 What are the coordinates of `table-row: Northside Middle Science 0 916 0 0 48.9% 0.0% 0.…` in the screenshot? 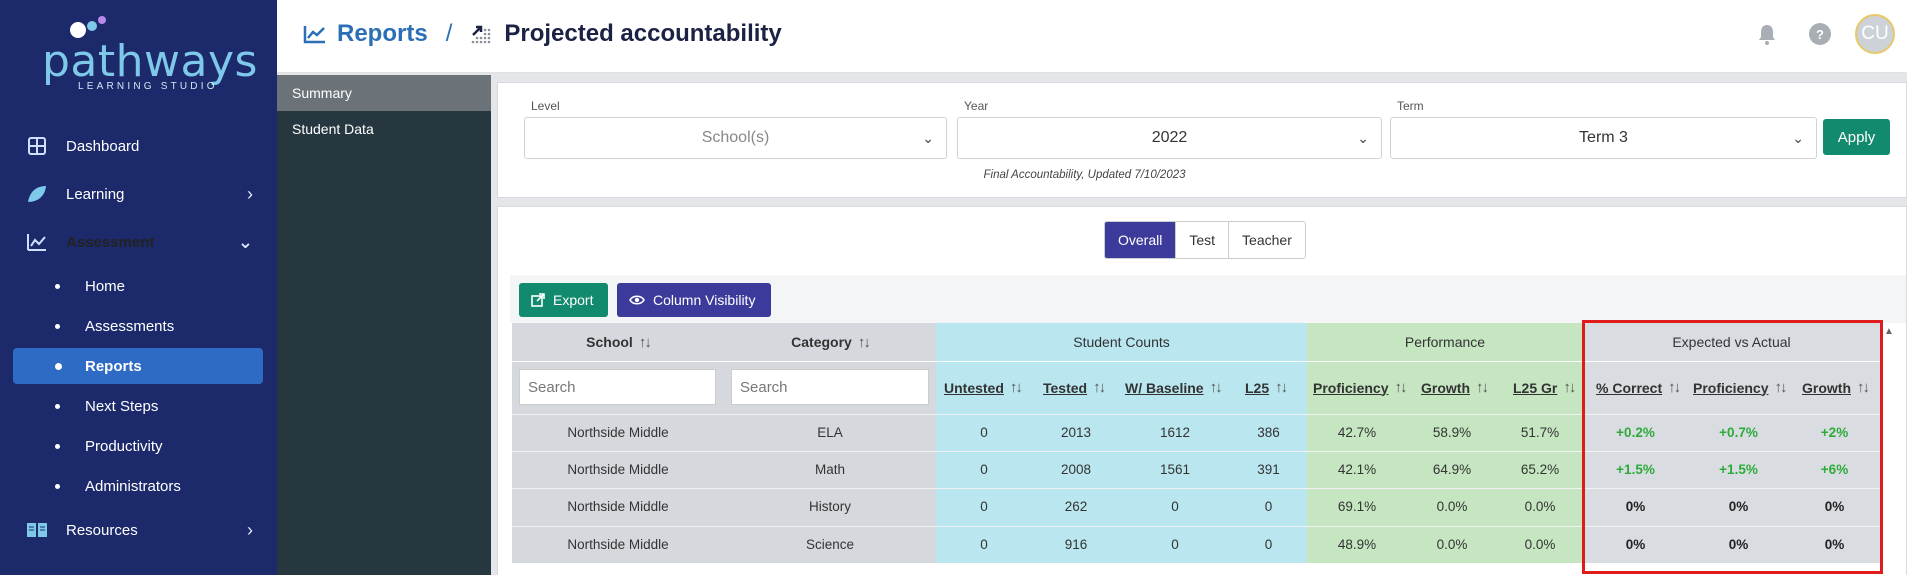 It's located at (1196, 544).